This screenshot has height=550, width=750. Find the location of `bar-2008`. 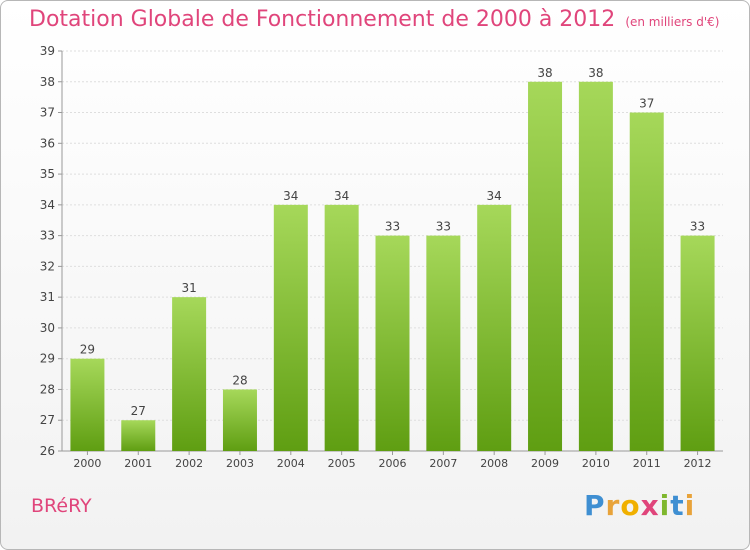

bar-2008 is located at coordinates (494, 327).